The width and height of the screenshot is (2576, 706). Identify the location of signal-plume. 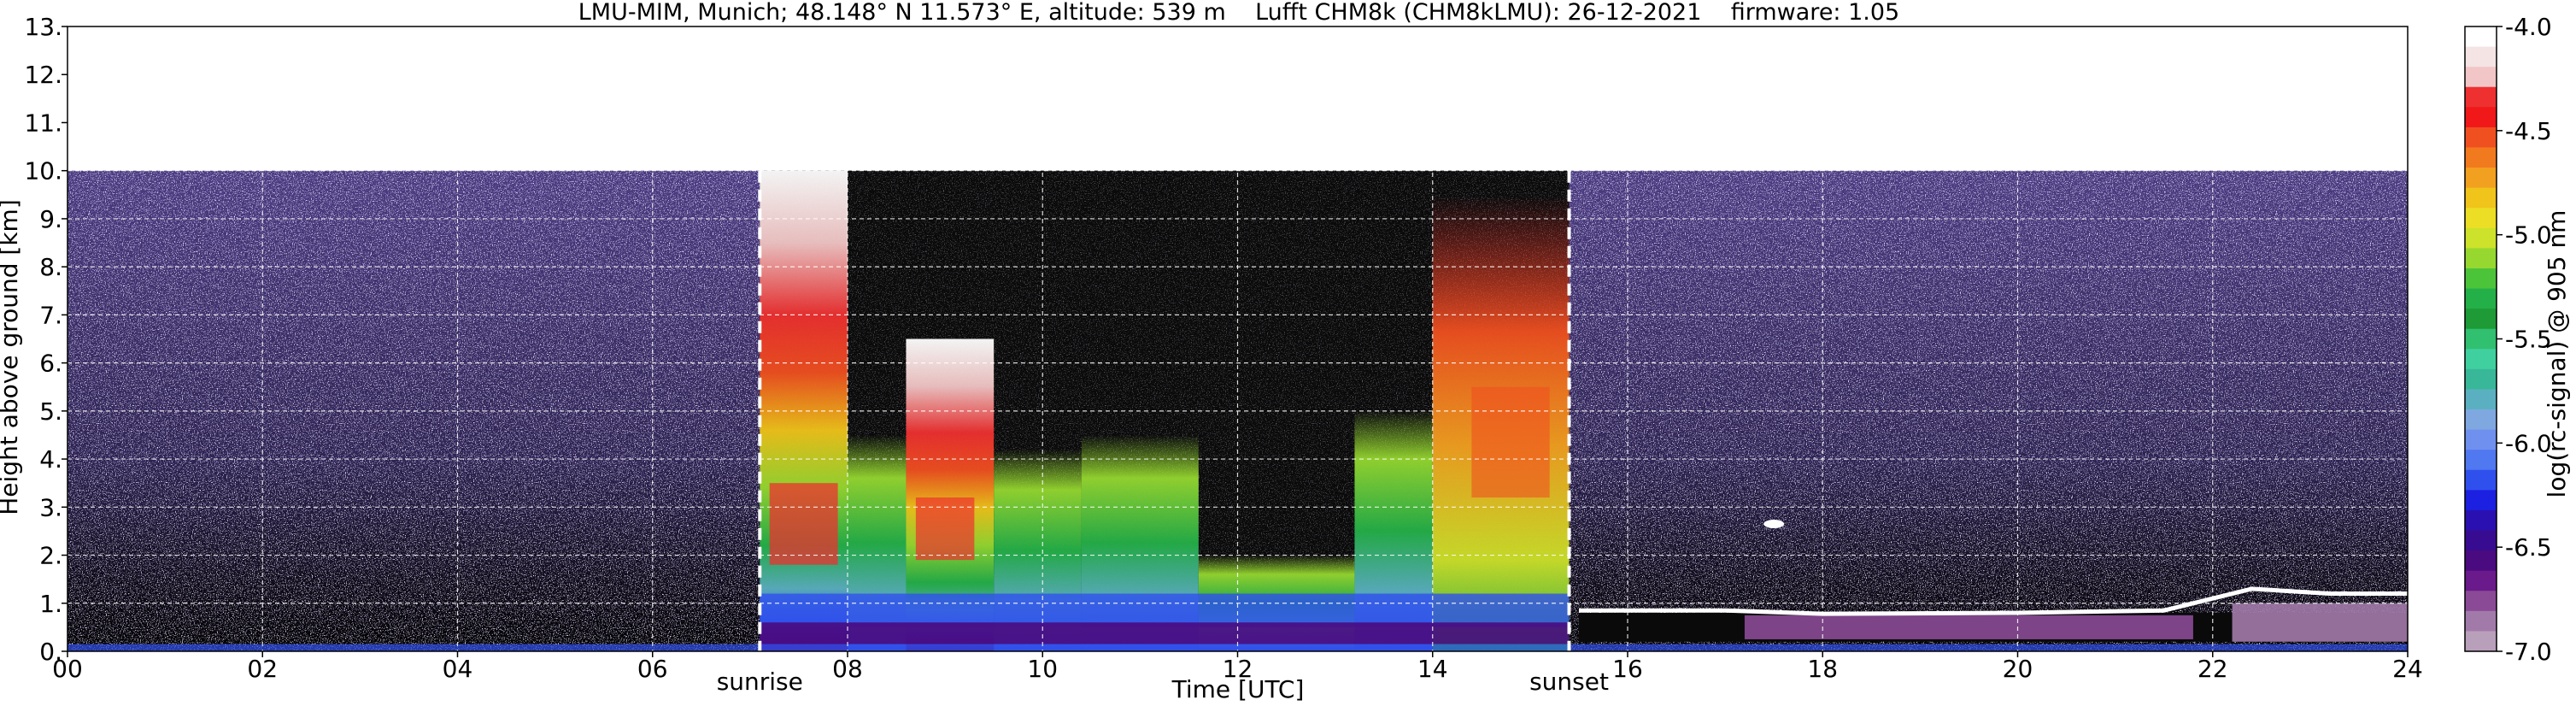
(804, 410).